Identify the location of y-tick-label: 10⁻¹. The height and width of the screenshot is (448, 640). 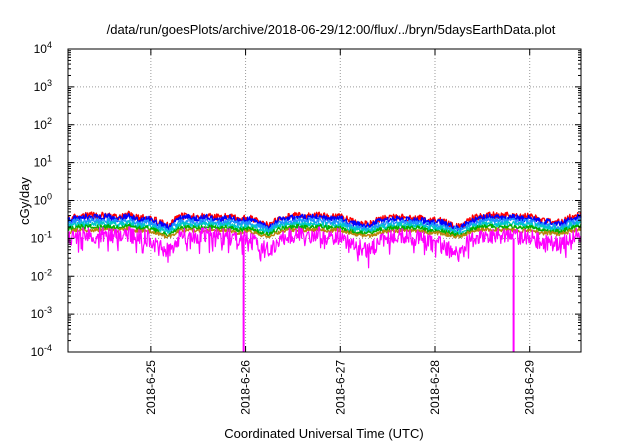
(41, 237).